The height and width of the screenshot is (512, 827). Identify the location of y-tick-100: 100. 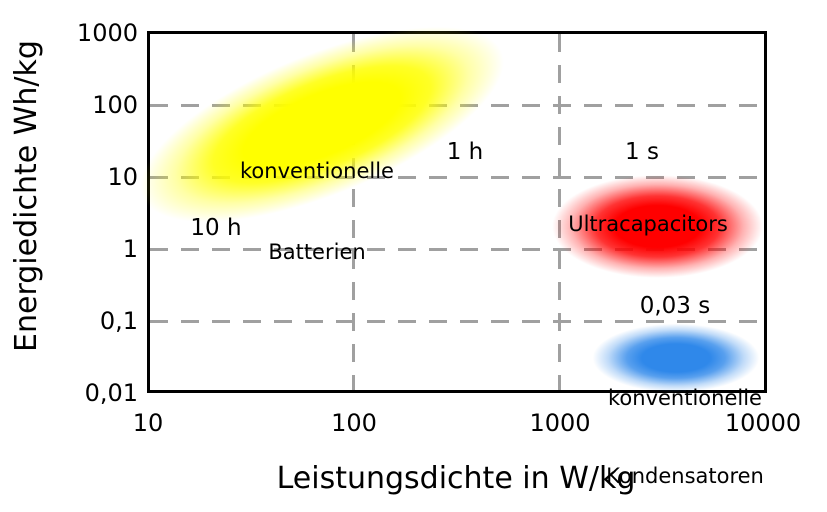
(115, 105).